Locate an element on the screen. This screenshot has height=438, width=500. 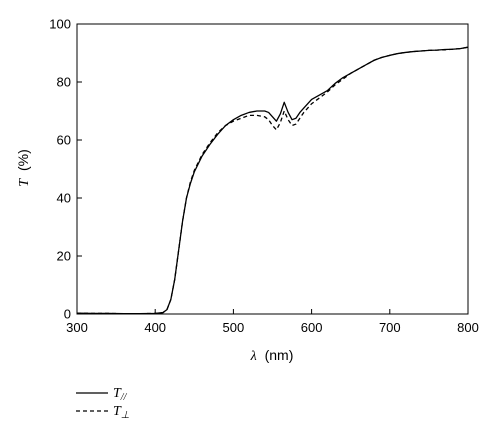
y-tick-label: 60 is located at coordinates (64, 140).